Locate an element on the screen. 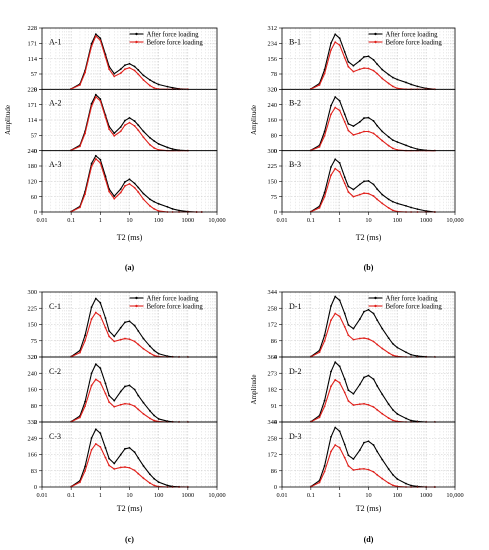 This screenshot has height=550, width=489. y-tick-label: 156 is located at coordinates (272, 59).